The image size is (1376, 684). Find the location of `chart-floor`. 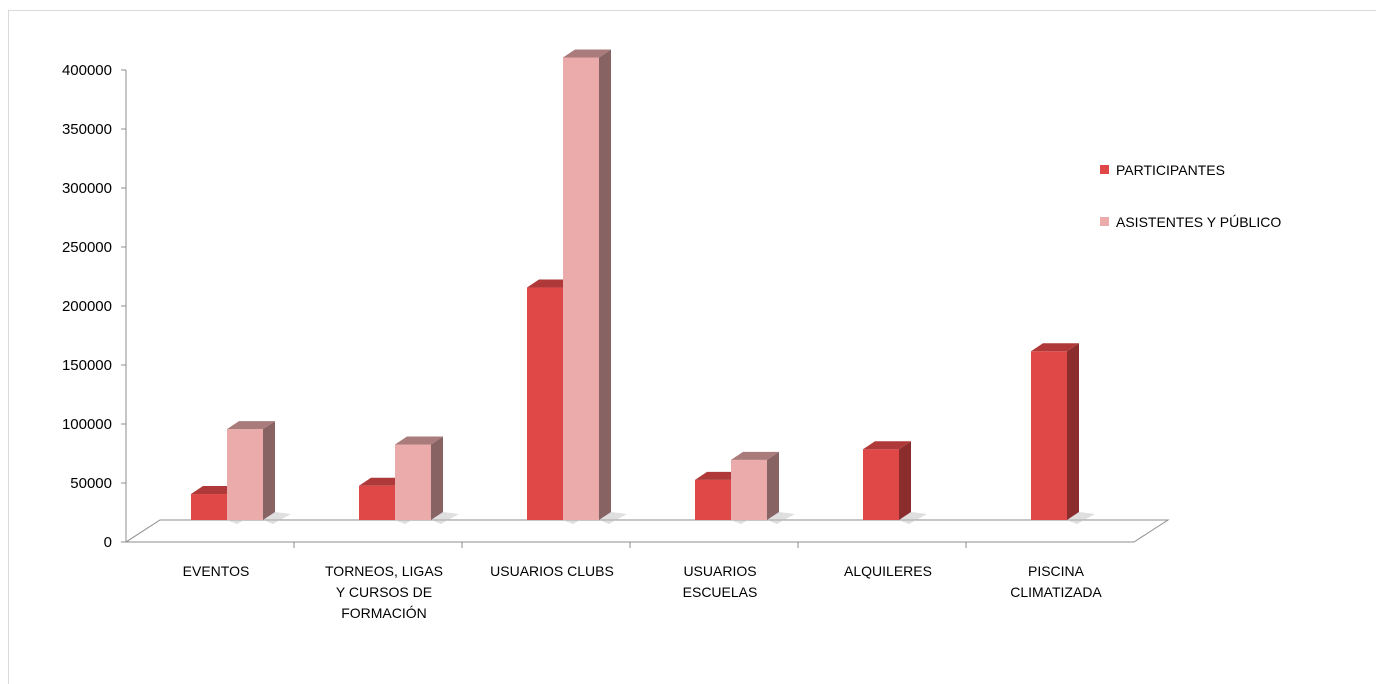

chart-floor is located at coordinates (647, 531).